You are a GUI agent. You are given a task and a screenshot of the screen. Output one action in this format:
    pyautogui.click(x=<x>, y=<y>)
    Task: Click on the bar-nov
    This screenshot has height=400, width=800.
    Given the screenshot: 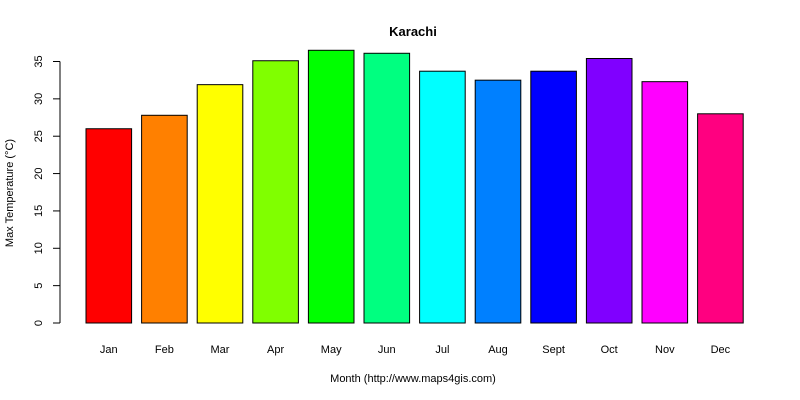 What is the action you would take?
    pyautogui.click(x=665, y=202)
    